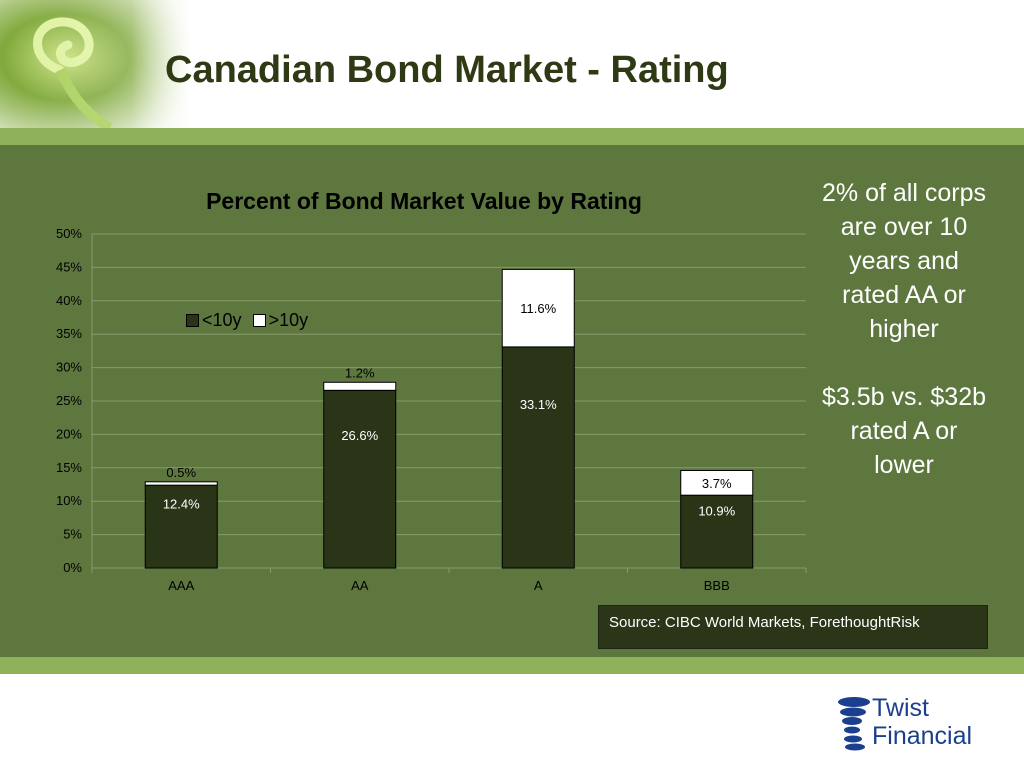 The height and width of the screenshot is (768, 1024). I want to click on x-tick-label: AAA, so click(181, 585).